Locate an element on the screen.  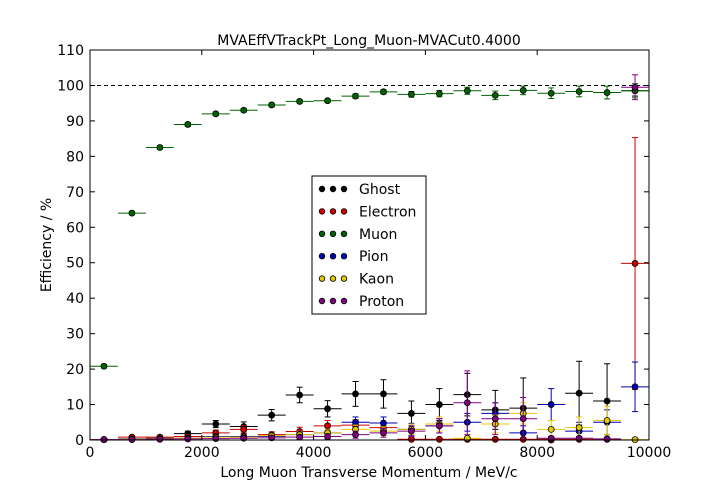
legend-label-muon: Muon is located at coordinates (378, 235).